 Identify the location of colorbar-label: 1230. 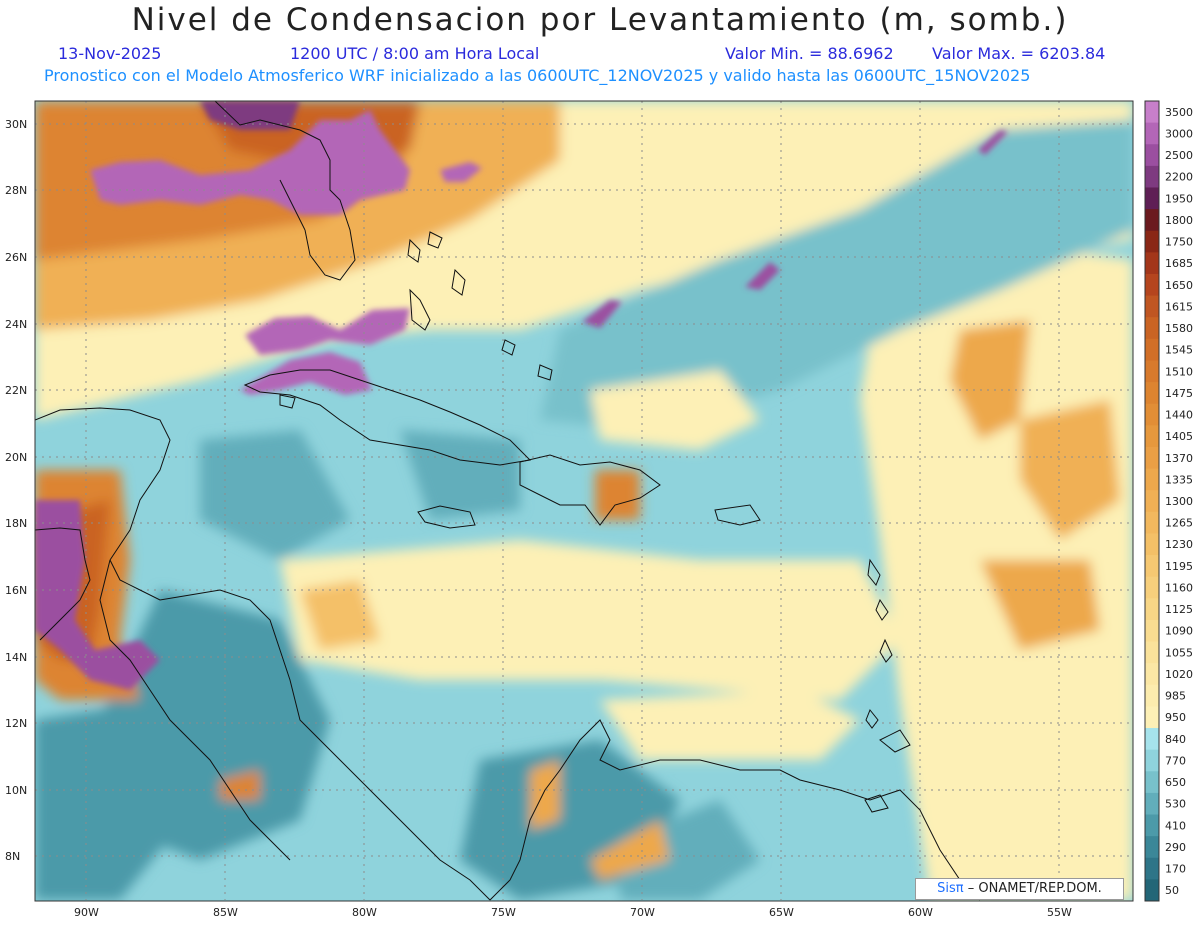
(1179, 544).